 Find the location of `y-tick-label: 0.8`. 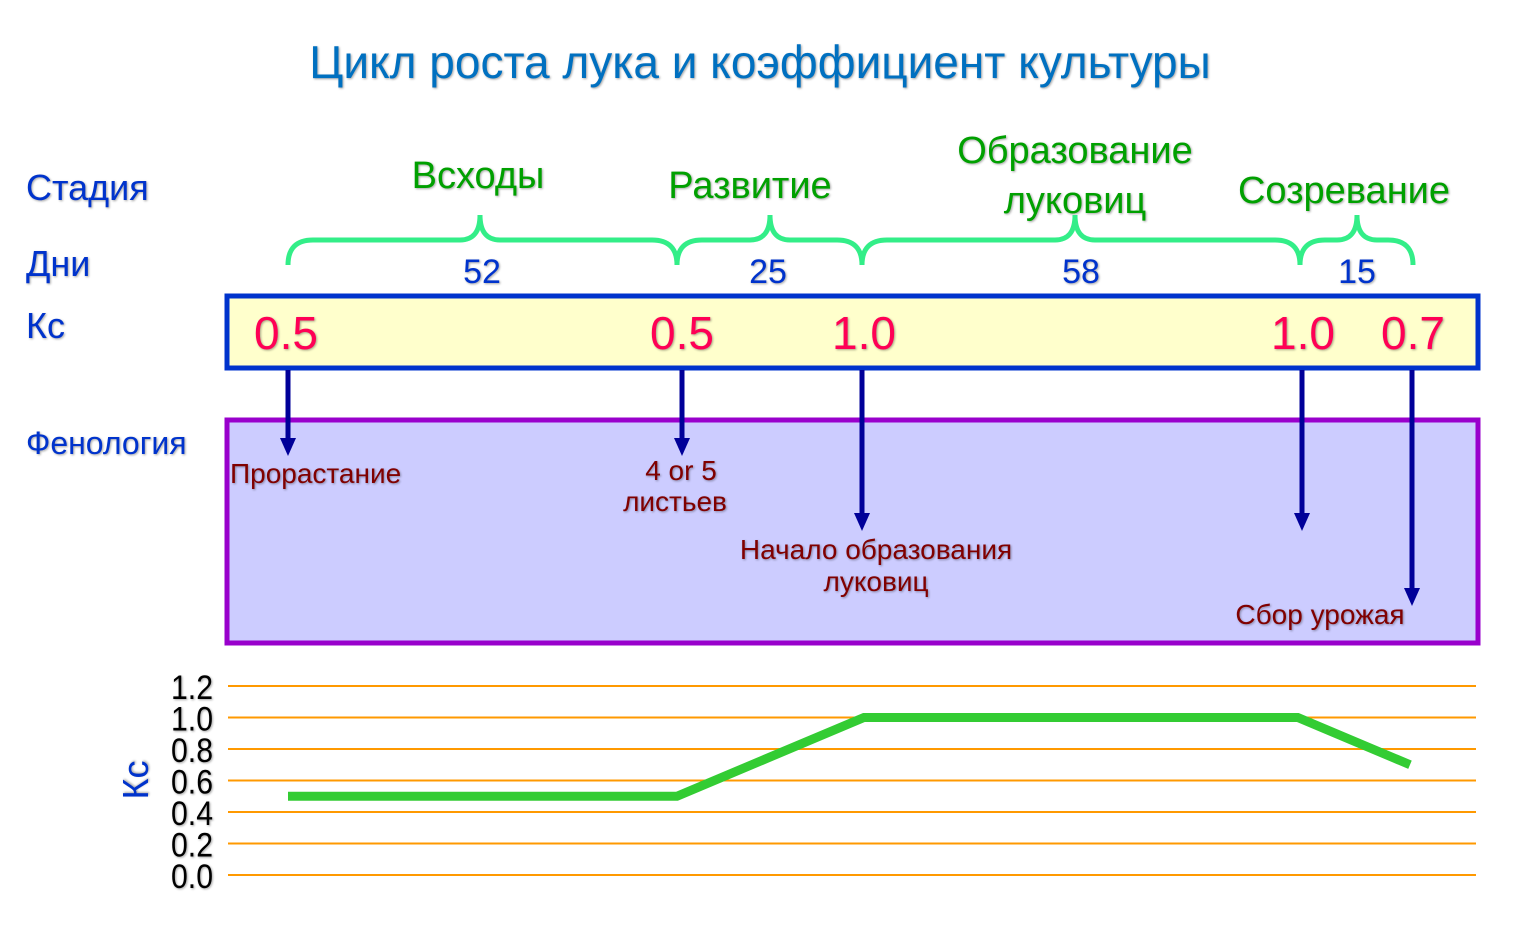

y-tick-label: 0.8 is located at coordinates (192, 751).